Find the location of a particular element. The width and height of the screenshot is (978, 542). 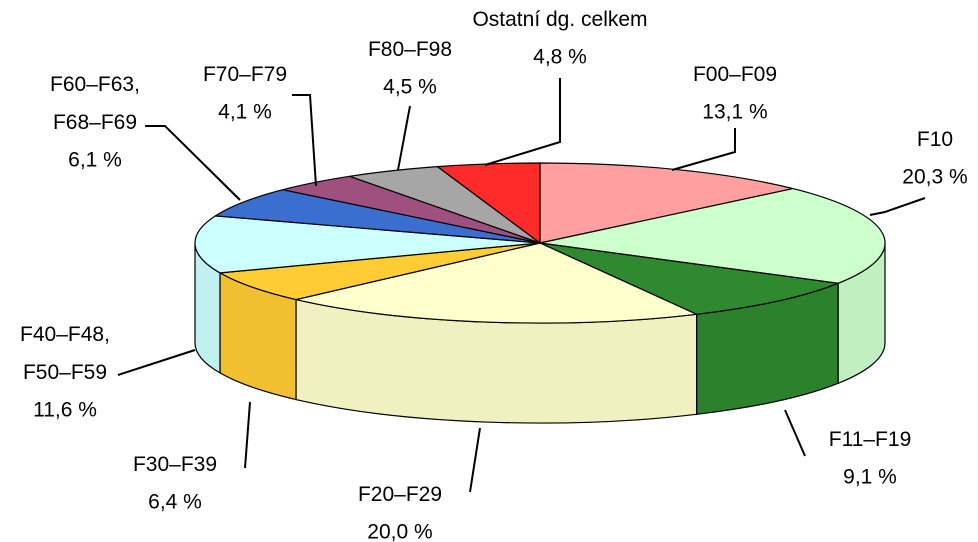

slice-value-label: 20,0 % is located at coordinates (399, 531).